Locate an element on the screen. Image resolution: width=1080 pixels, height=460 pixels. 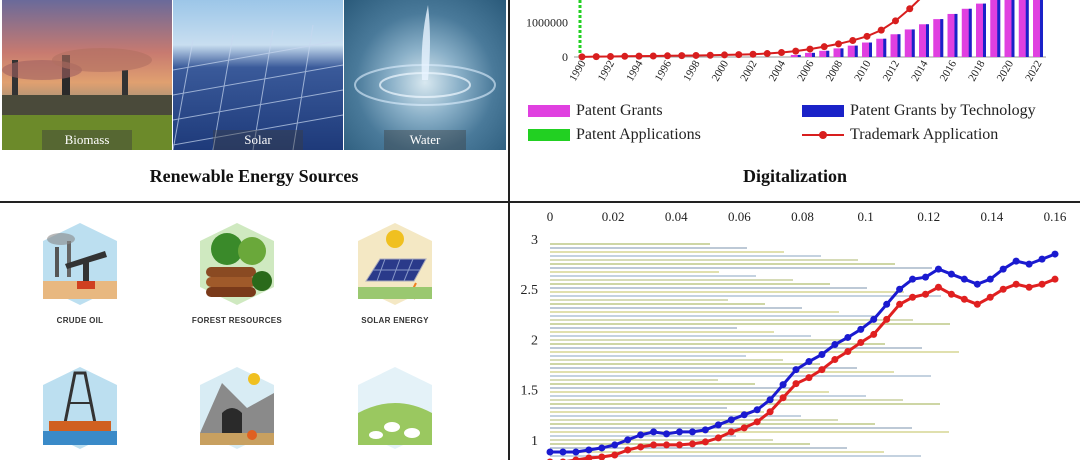
resource-solar: SOLAR ENERGY is located at coordinates (395, 272).